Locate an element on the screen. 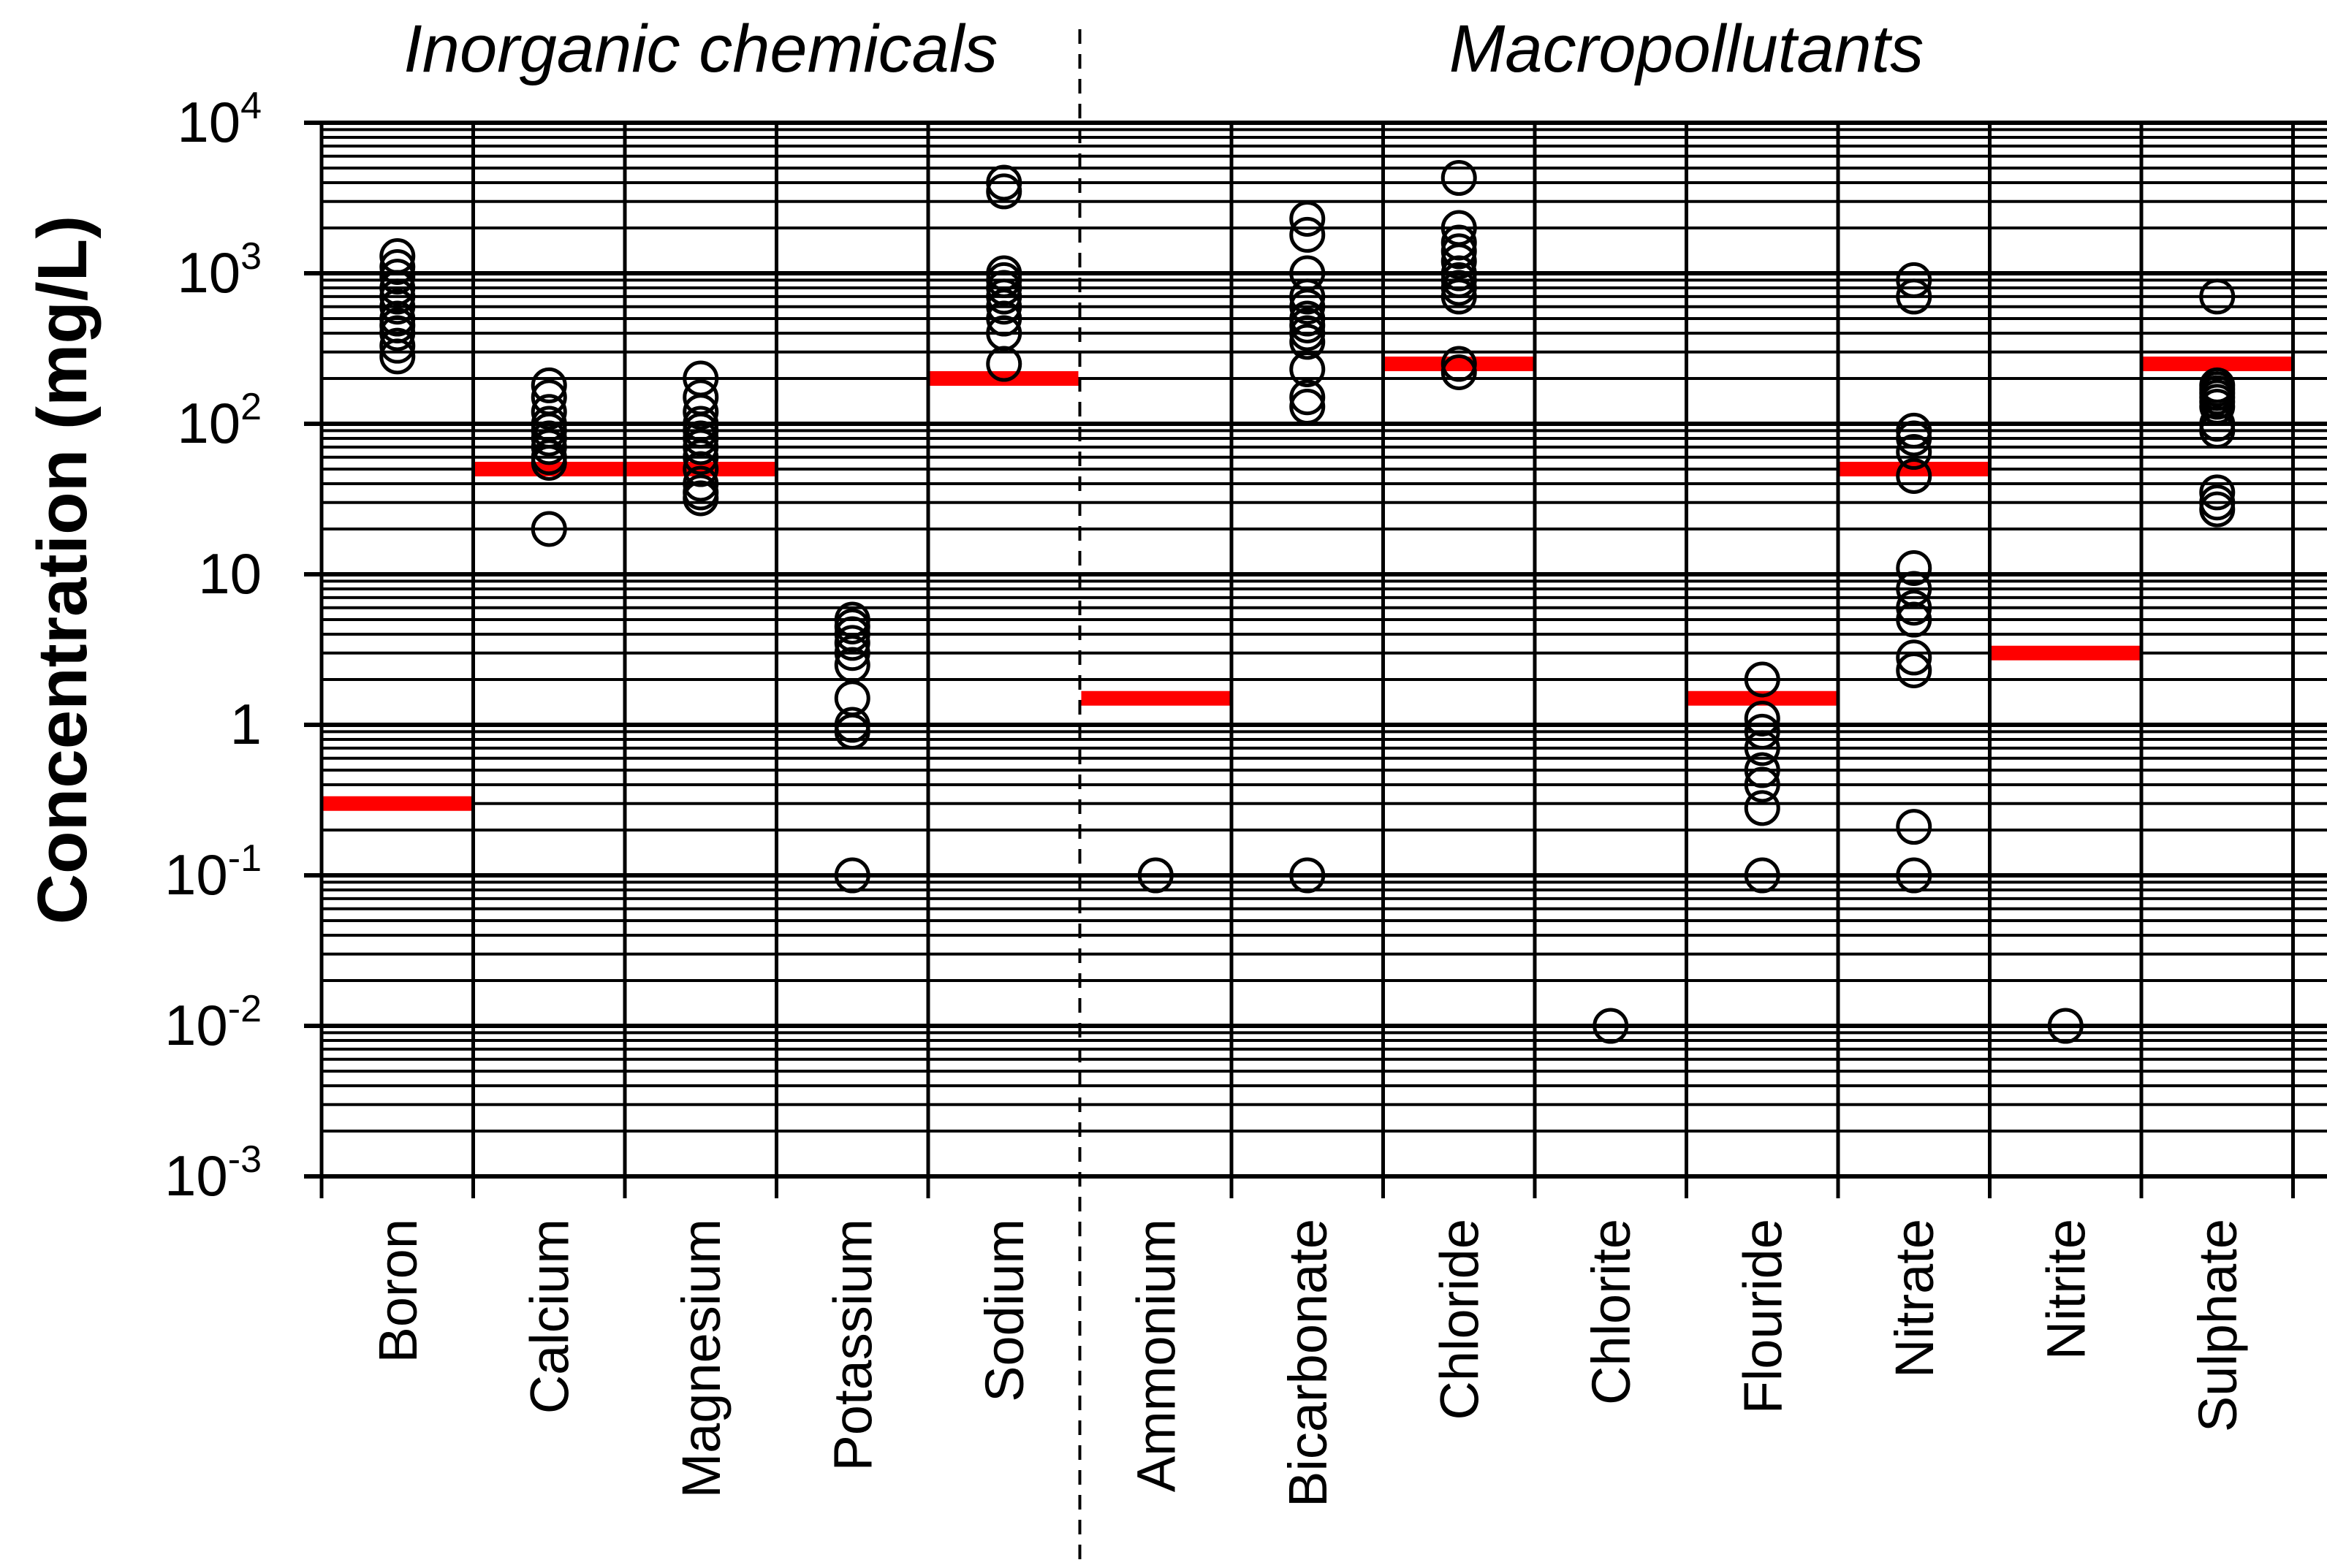 This screenshot has height=1568, width=2327. y-axis-title: Concentration (mg/L) is located at coordinates (62, 570).